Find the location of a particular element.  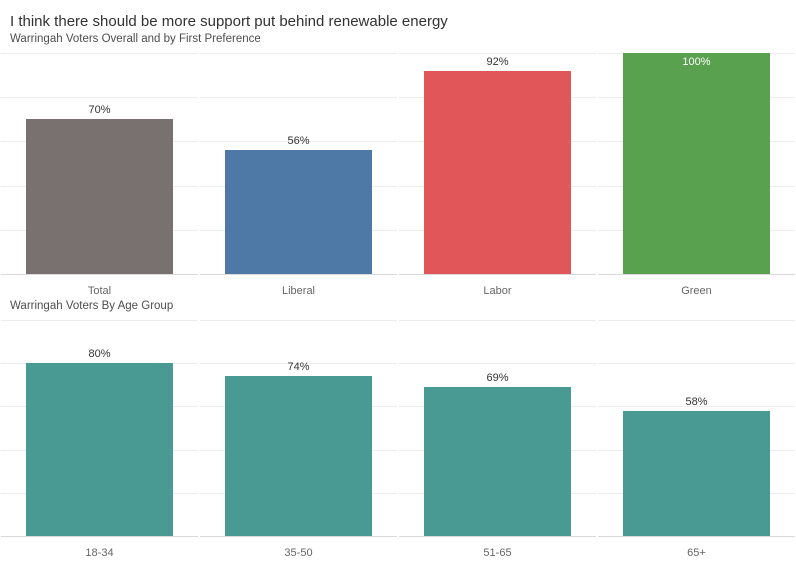

bar-value-label: 56% is located at coordinates (298, 141).